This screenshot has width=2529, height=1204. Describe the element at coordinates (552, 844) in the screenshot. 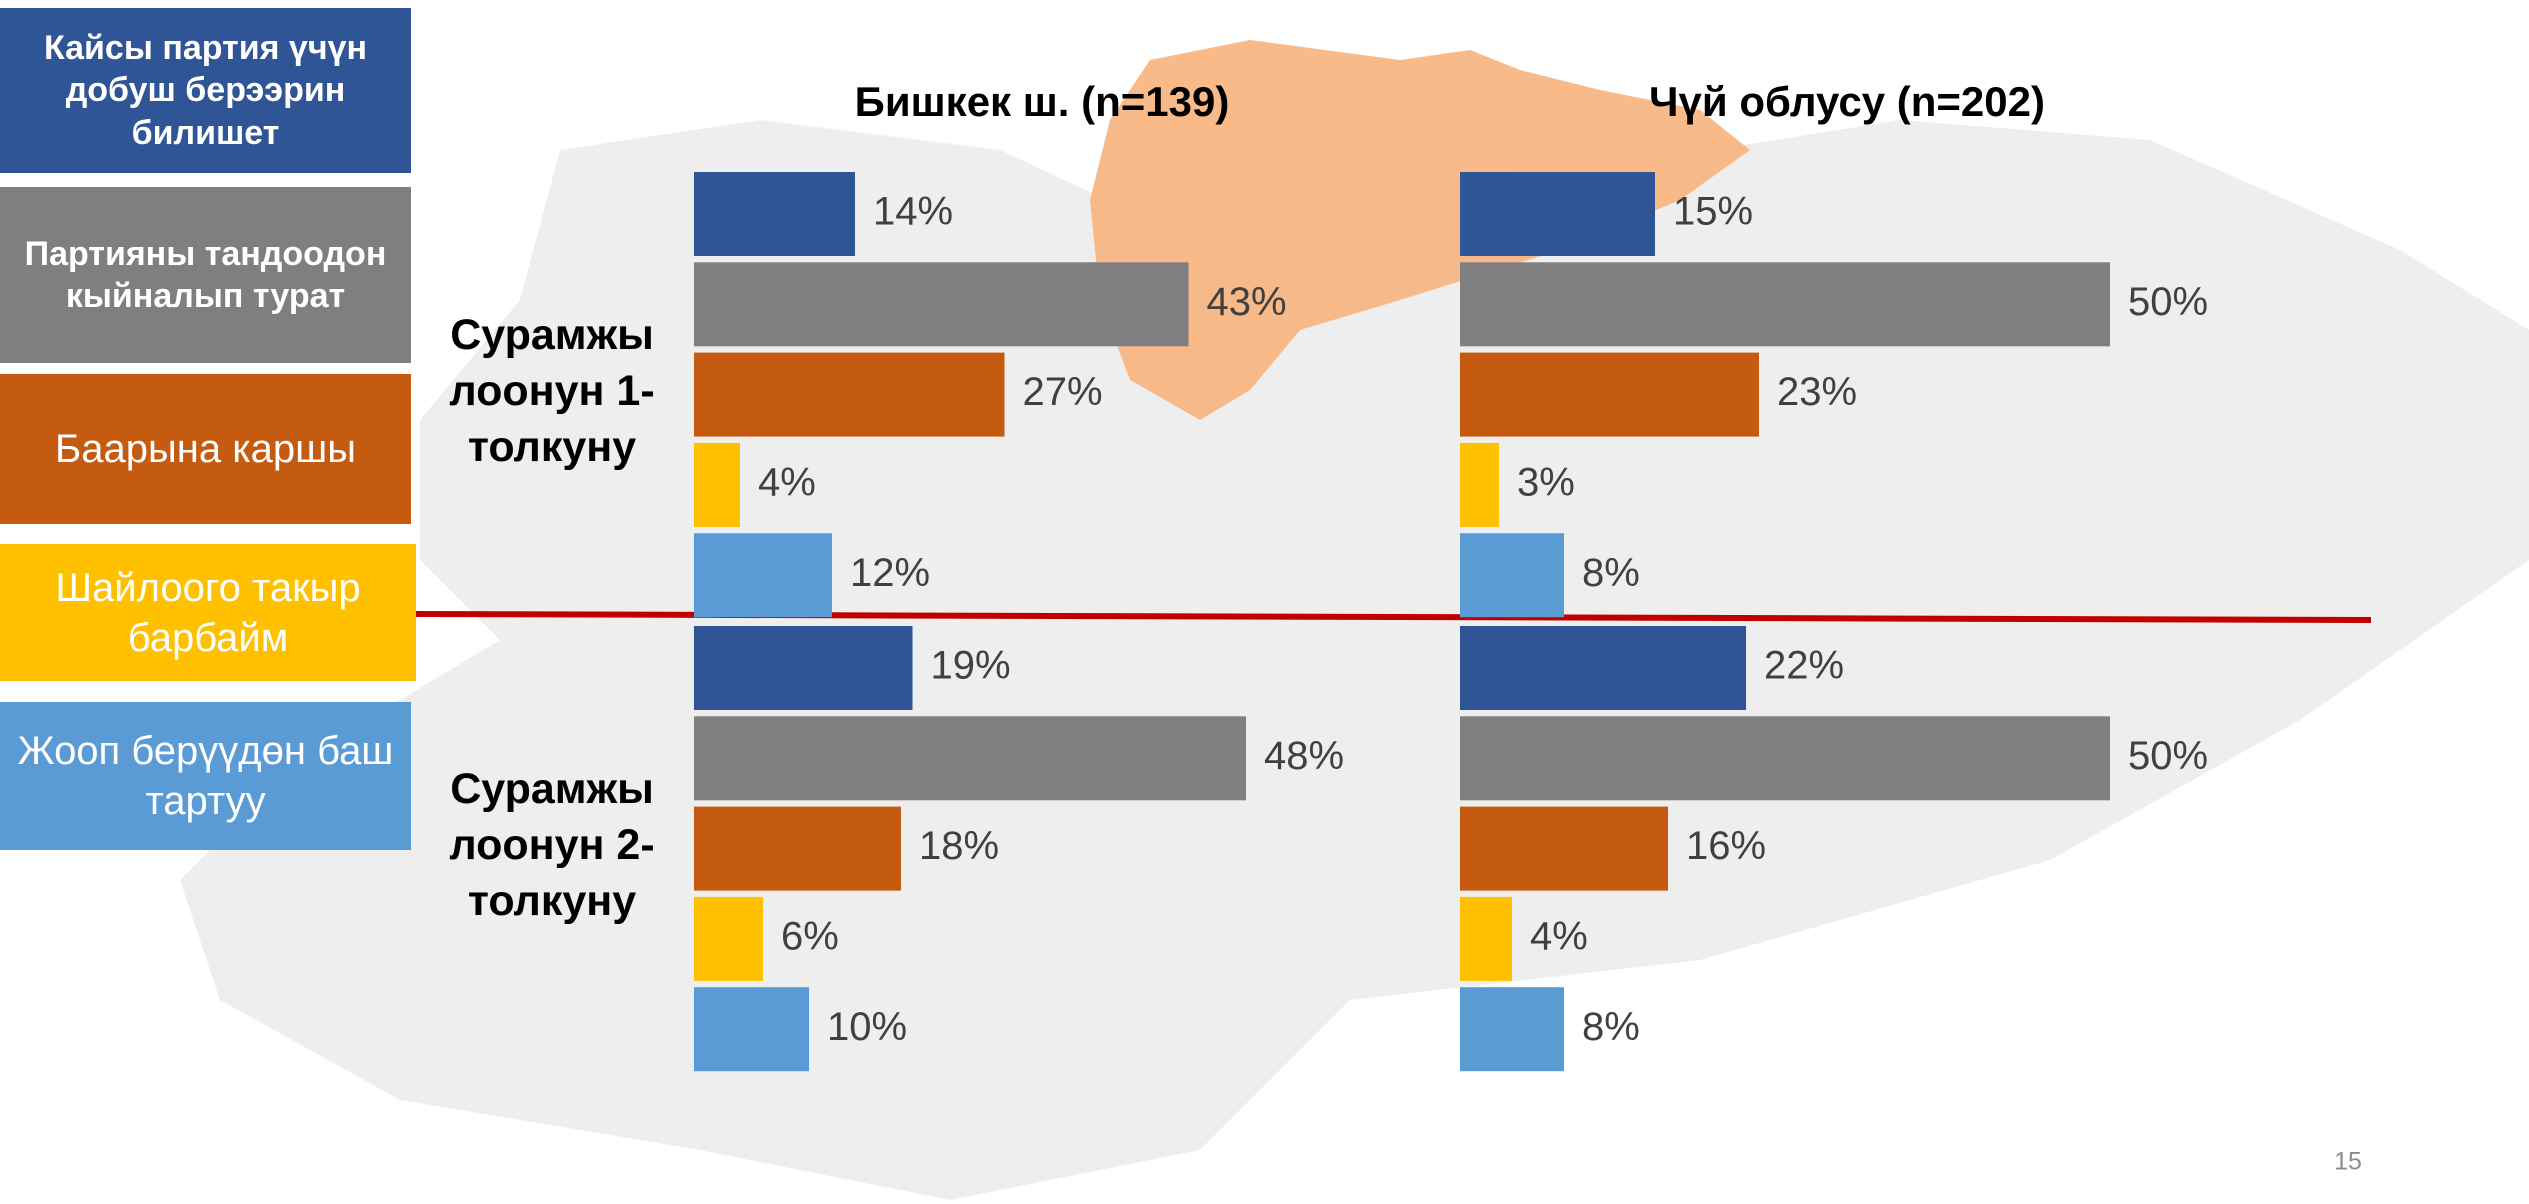

I see `wave-label: Сурамжы лоонун 2- толкуну` at that location.